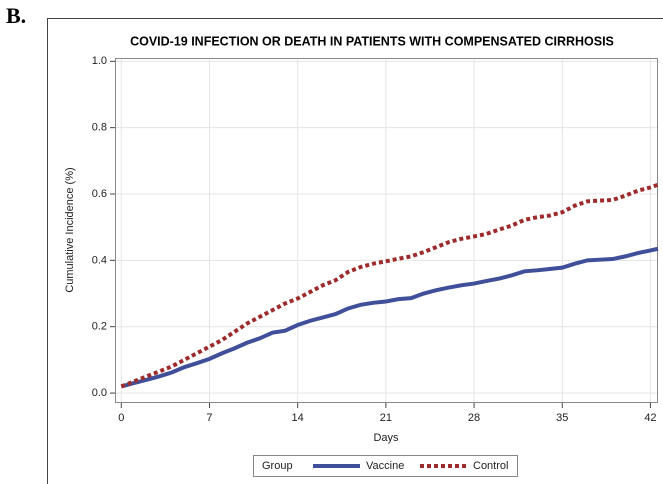  What do you see at coordinates (16, 15) in the screenshot?
I see `panel-label: B.` at bounding box center [16, 15].